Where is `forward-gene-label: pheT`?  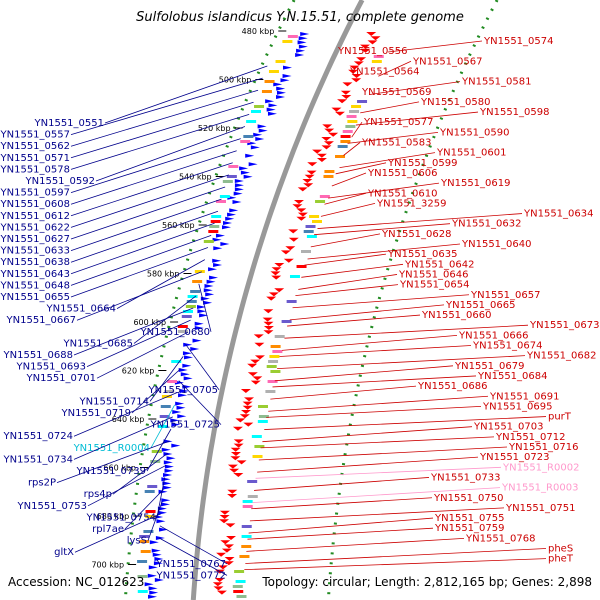
forward-gene-label: pheT is located at coordinates (561, 559).